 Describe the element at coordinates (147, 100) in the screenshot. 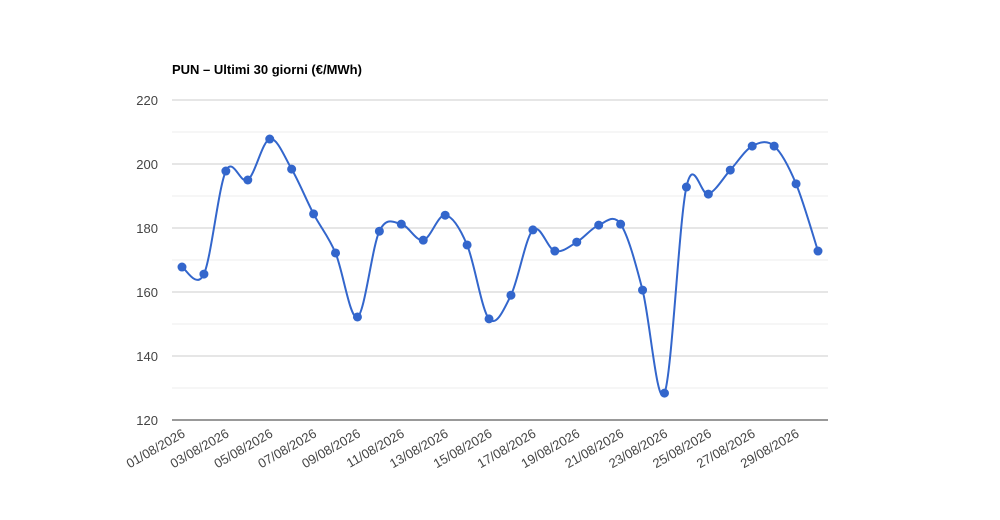

I see `y-tick-label: 220` at that location.